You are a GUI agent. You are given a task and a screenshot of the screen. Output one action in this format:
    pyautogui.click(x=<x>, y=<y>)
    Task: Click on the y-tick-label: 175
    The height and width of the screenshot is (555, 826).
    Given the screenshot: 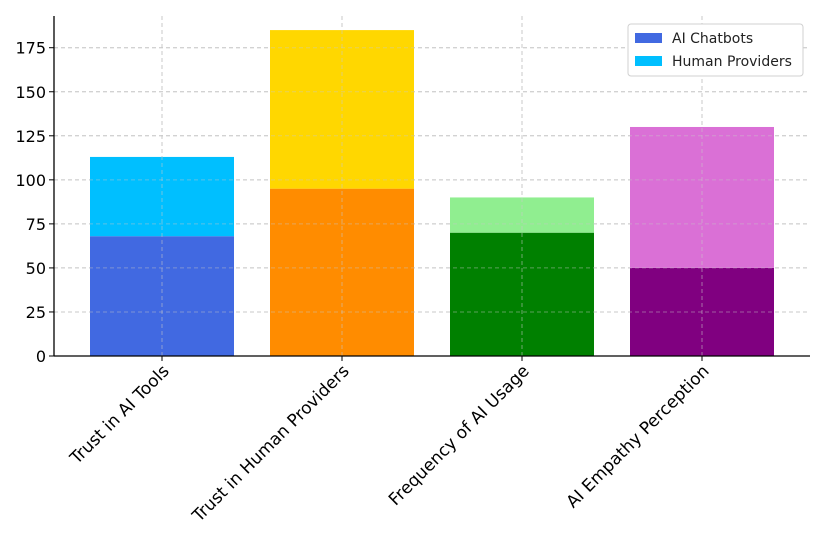 What is the action you would take?
    pyautogui.click(x=30, y=48)
    